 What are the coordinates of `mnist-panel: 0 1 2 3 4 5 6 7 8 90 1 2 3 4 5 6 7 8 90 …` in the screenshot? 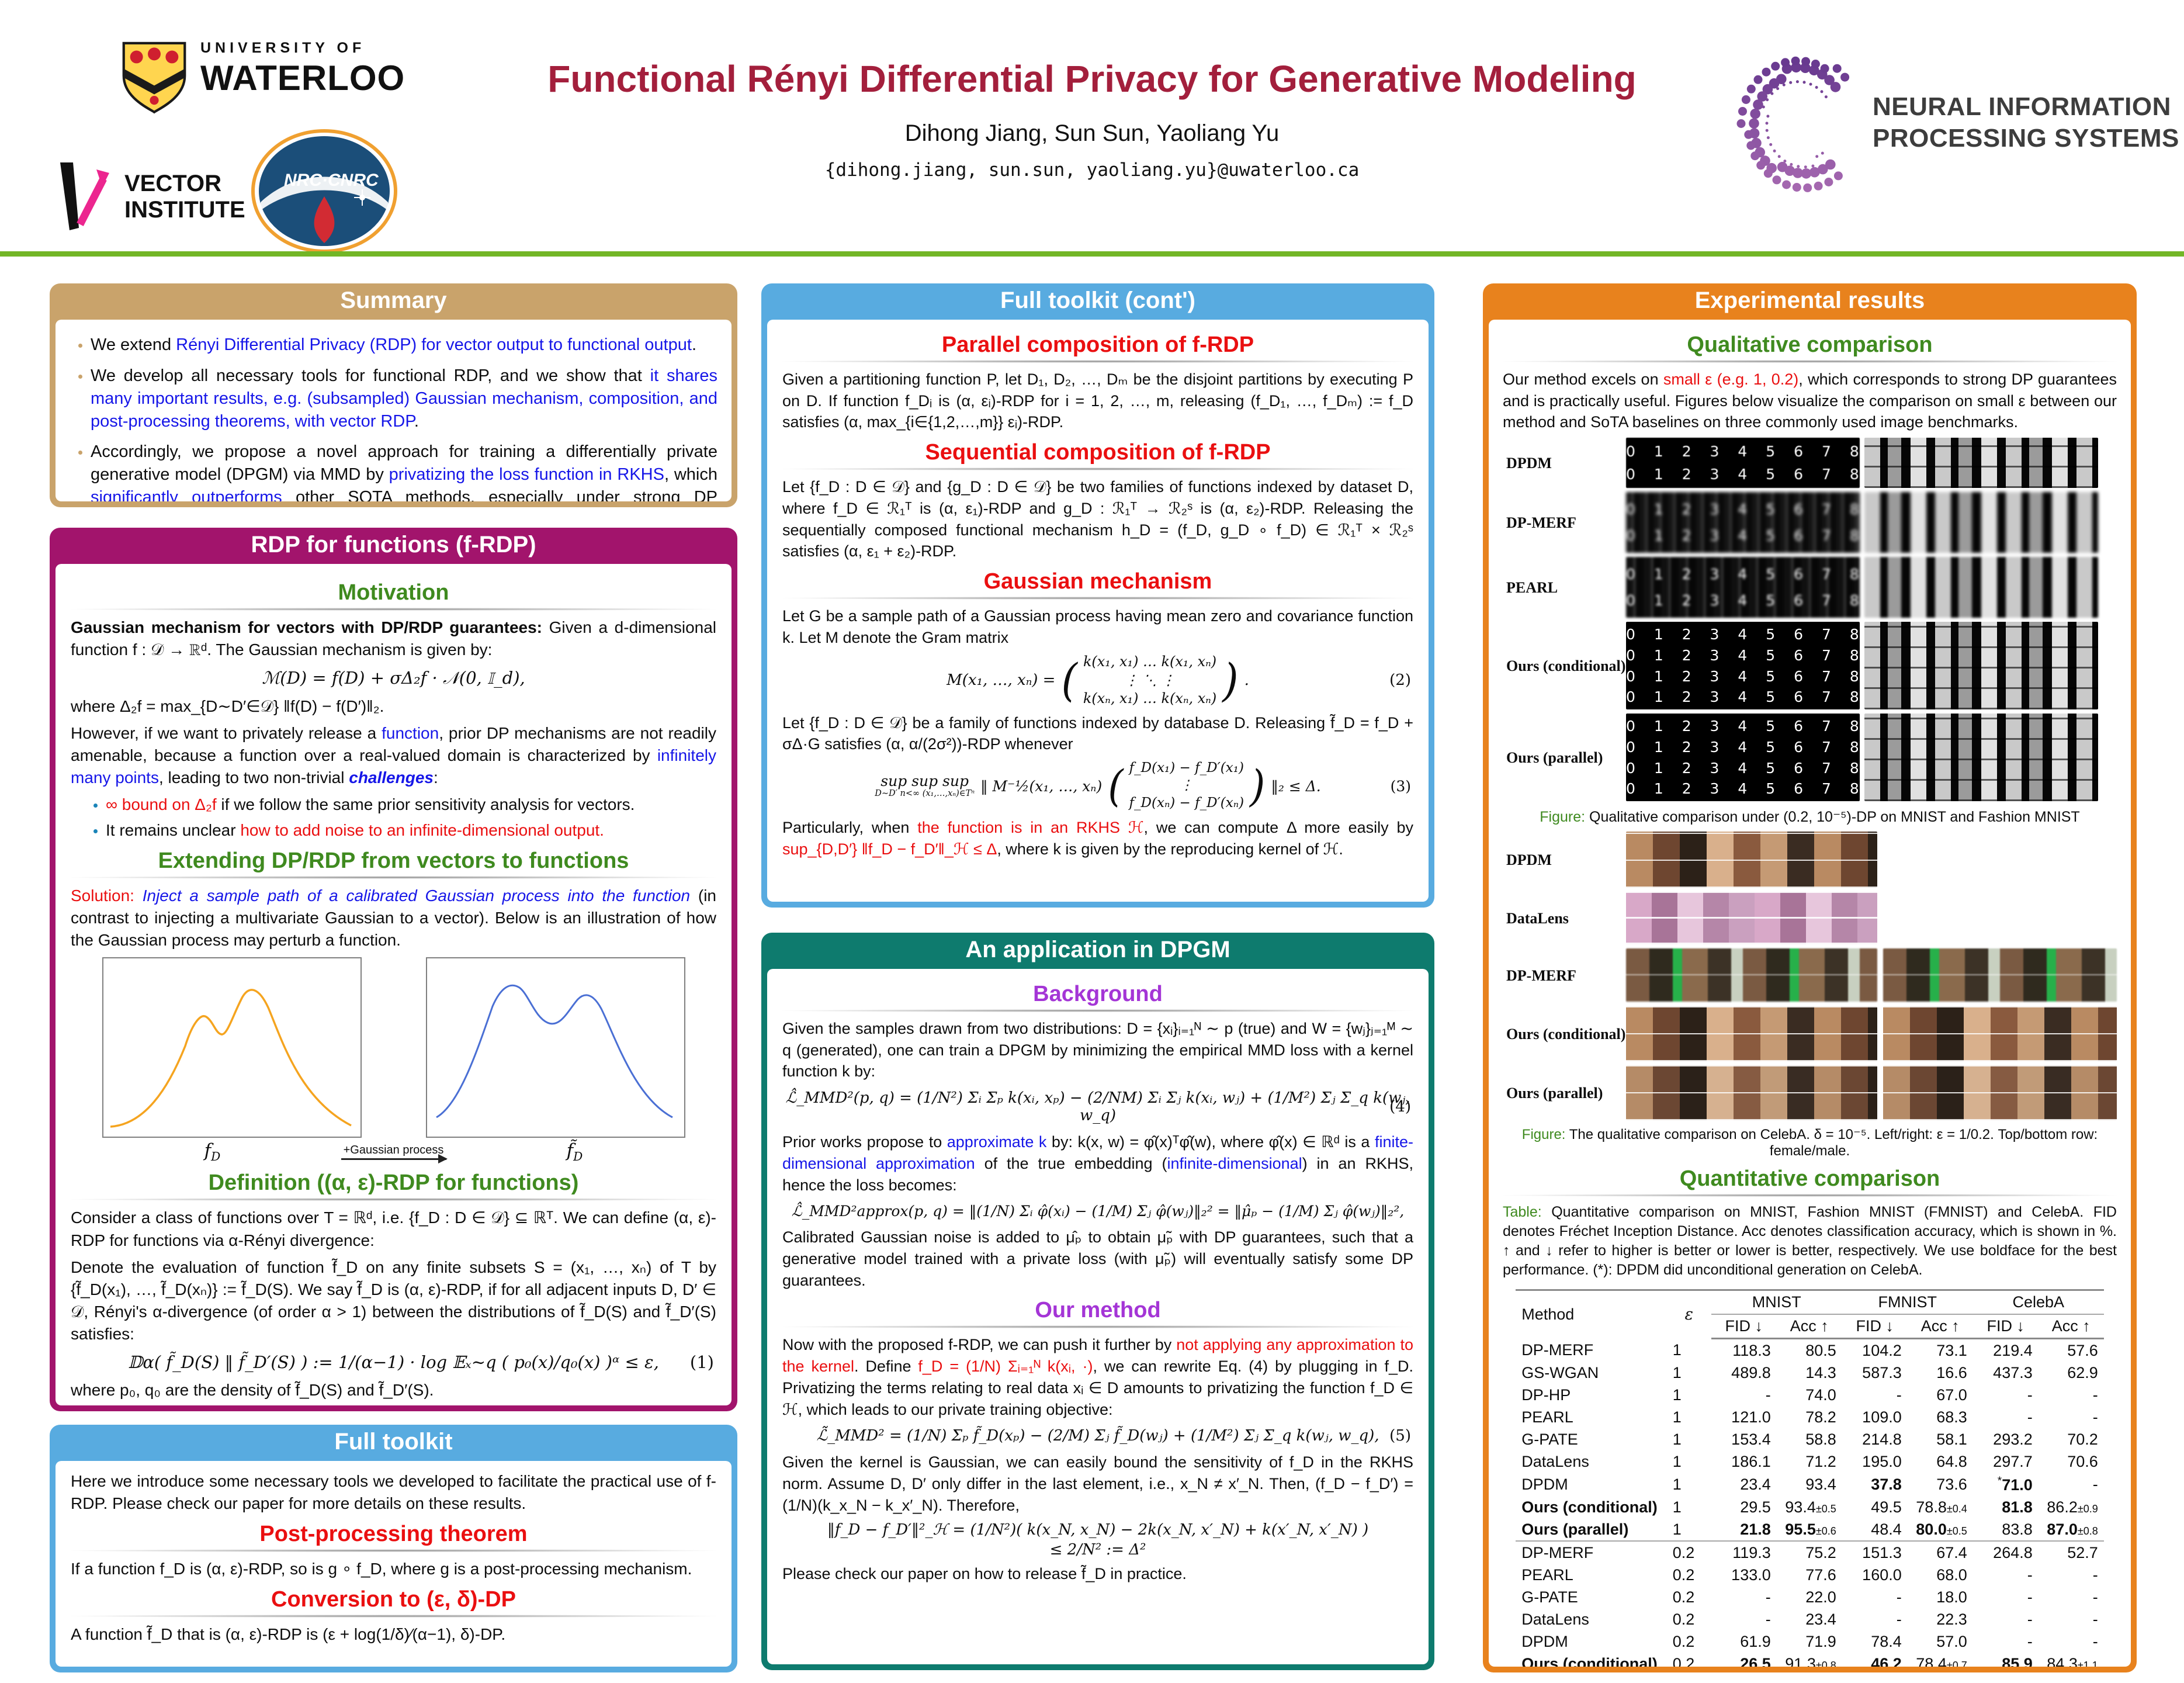 It's located at (1743, 758).